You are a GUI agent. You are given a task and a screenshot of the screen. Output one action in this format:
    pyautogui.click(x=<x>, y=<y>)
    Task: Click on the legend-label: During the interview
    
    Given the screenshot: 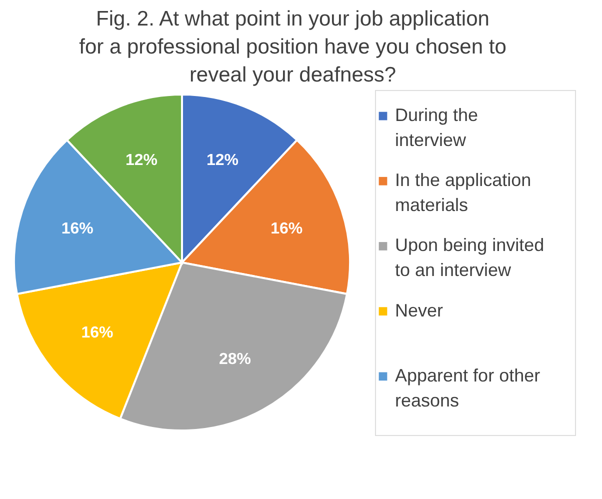 What is the action you would take?
    pyautogui.click(x=436, y=127)
    